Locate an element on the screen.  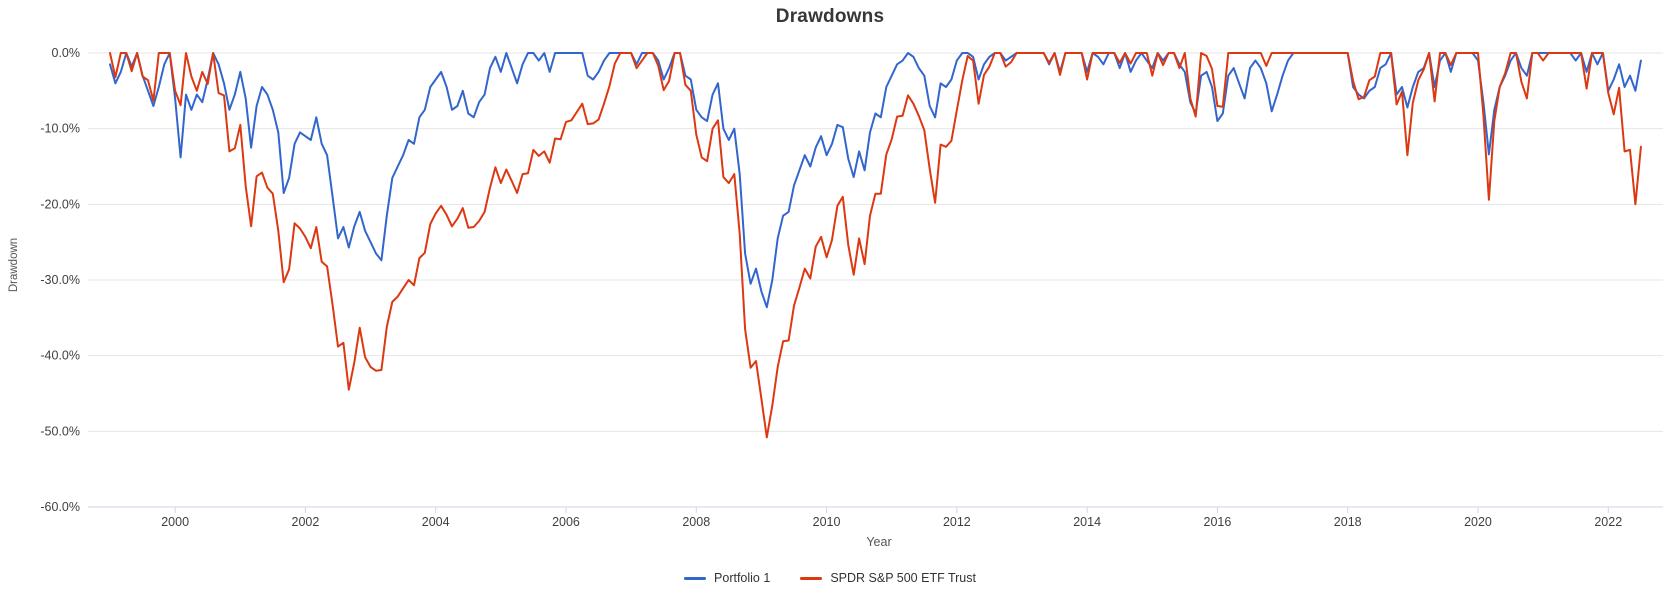
x-tick-label: 2020 is located at coordinates (1478, 522).